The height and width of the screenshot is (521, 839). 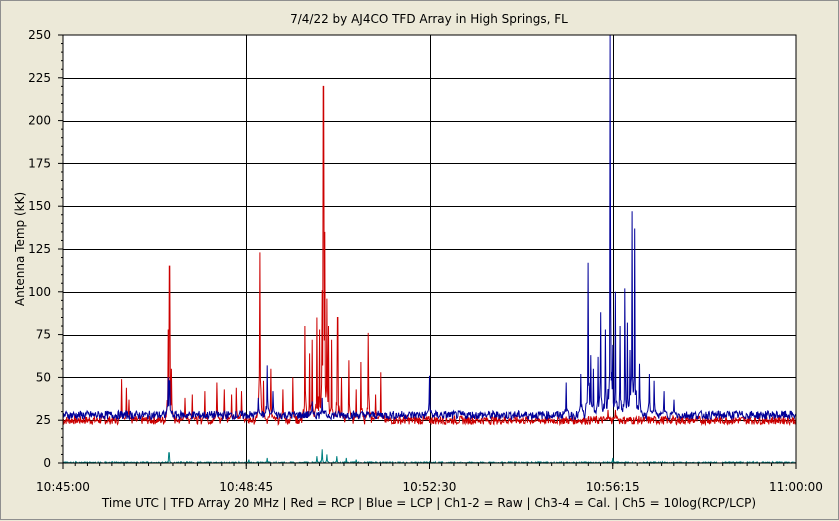 What do you see at coordinates (429, 478) in the screenshot?
I see `x-axis-ticks: 10:45:00 10:48:45 10:52:30 10:56:15 11:00:00` at bounding box center [429, 478].